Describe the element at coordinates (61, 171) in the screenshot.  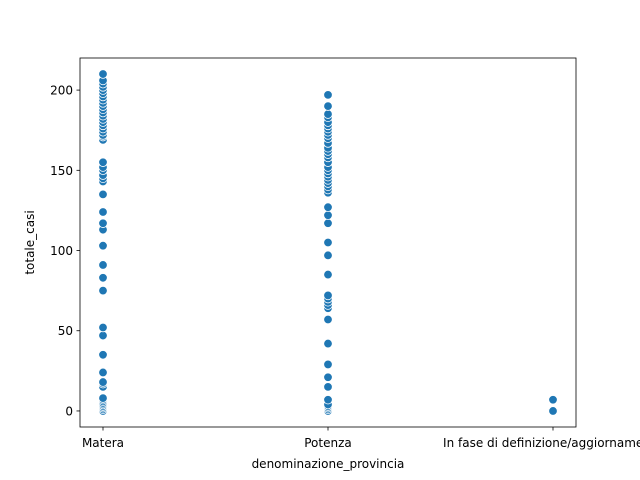
I see `y-tick-label: 150` at that location.